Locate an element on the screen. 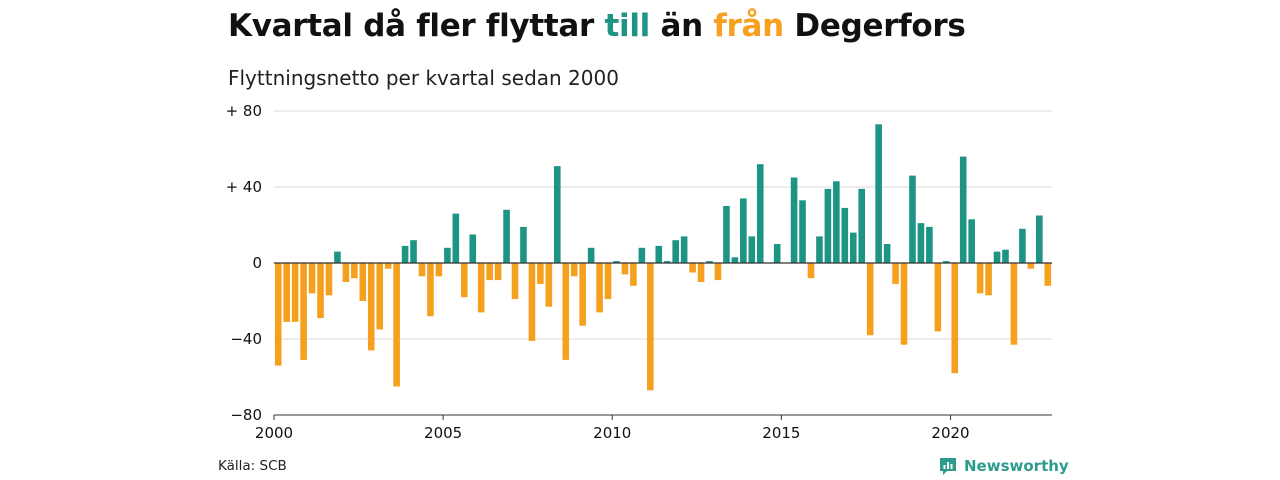  bar: 2011 Q4: 12 is located at coordinates (675, 251).